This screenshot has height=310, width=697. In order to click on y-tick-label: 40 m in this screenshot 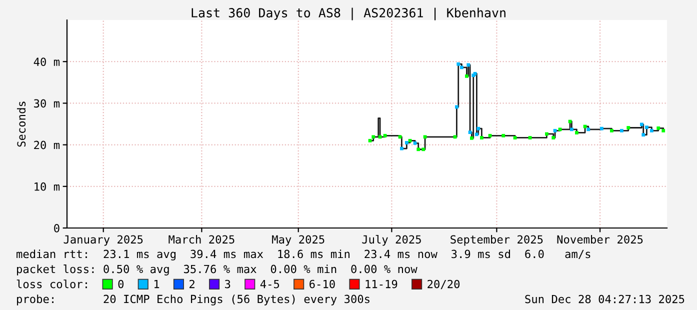, I will do `click(47, 62)`.